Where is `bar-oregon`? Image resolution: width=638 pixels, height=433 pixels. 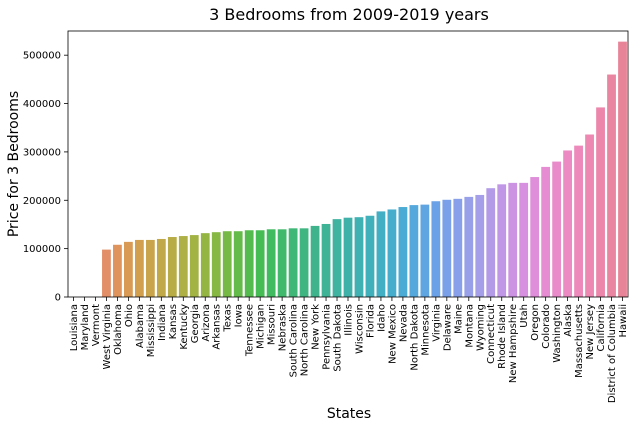 bar-oregon is located at coordinates (535, 237).